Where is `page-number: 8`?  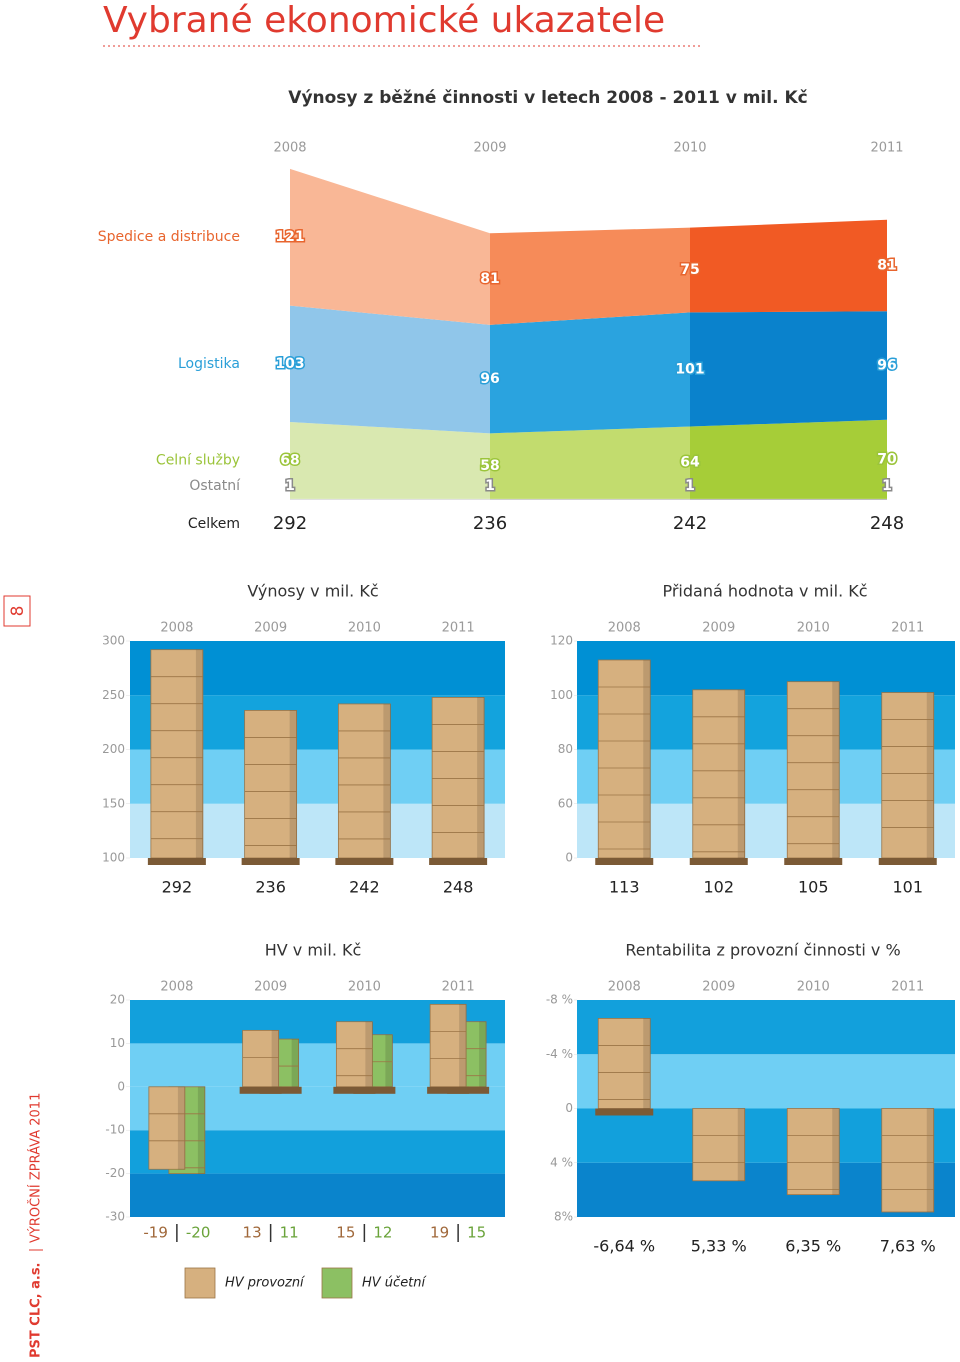 page-number: 8 is located at coordinates (18, 611).